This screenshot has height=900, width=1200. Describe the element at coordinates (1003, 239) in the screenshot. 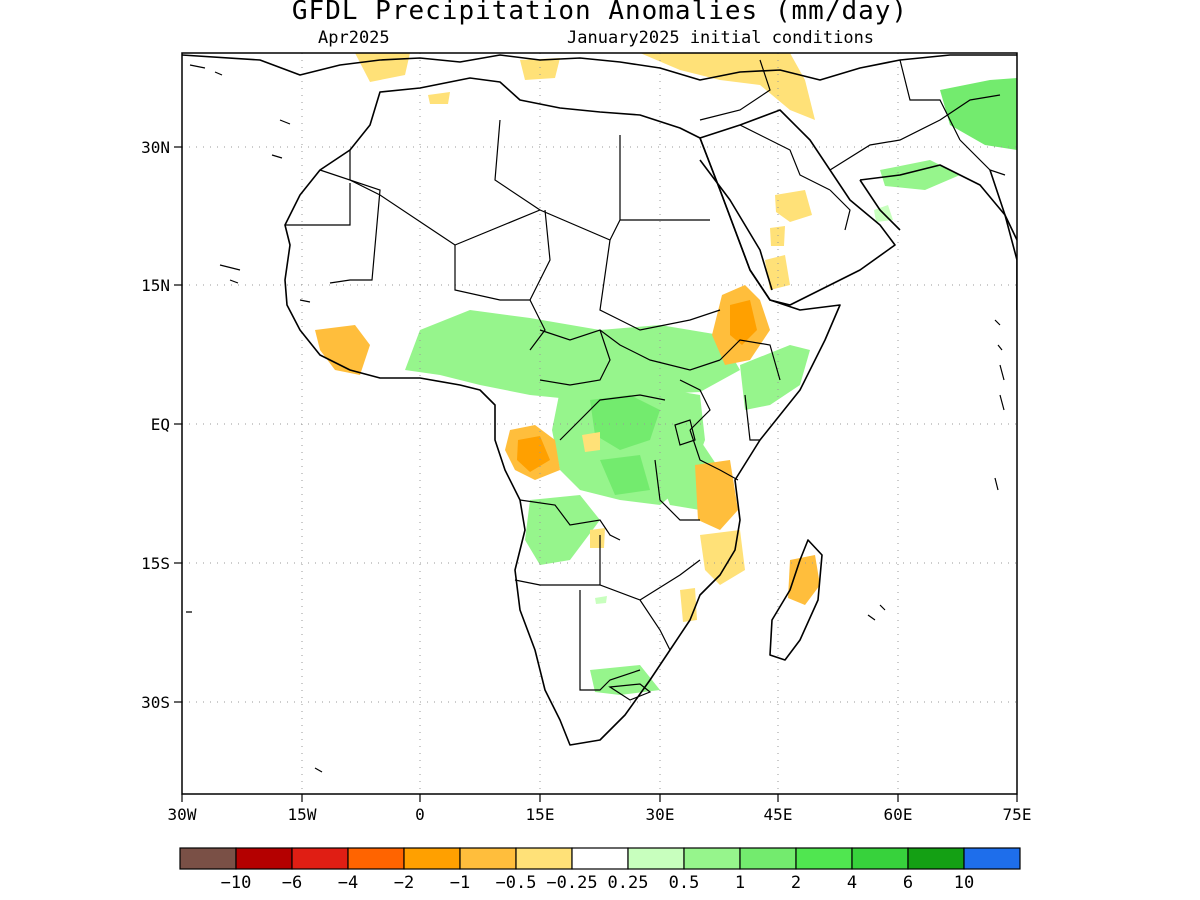

I see `india-coast` at that location.